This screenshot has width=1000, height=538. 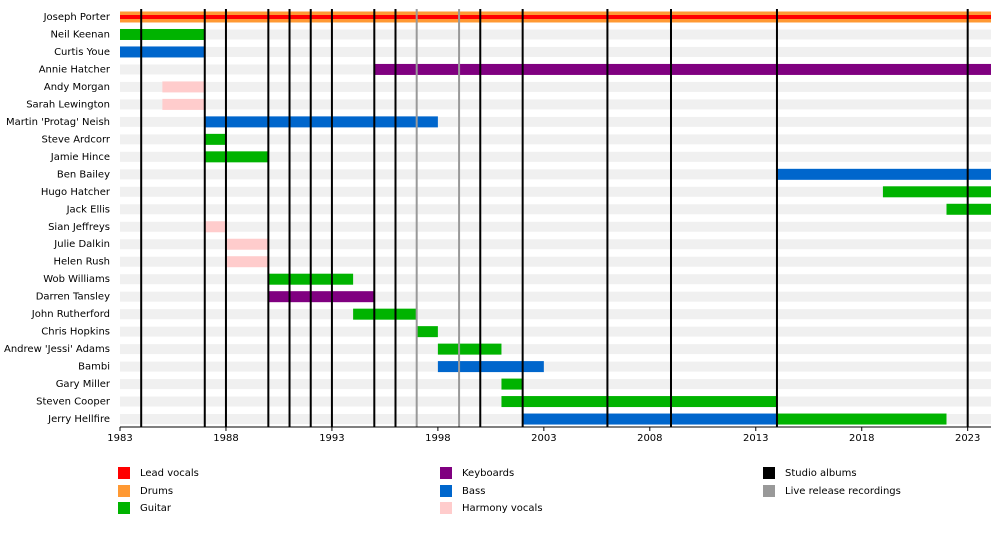 What do you see at coordinates (843, 491) in the screenshot?
I see `legend-label: Live release recordings` at bounding box center [843, 491].